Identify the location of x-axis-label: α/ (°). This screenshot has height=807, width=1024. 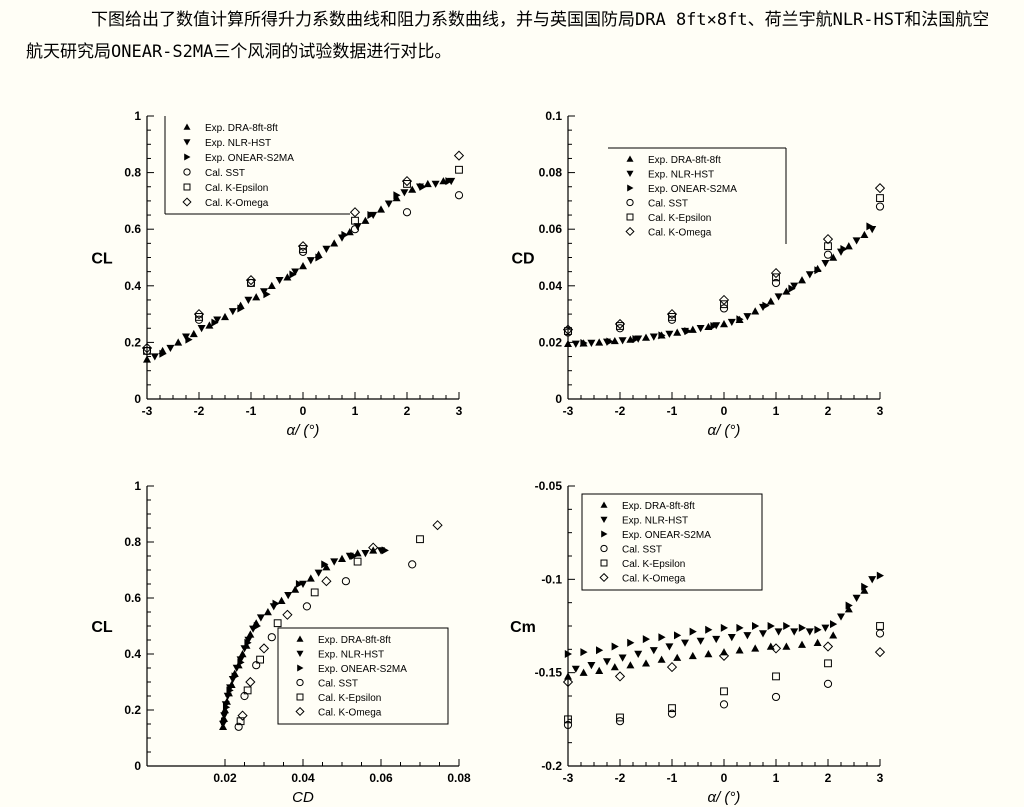
(724, 430).